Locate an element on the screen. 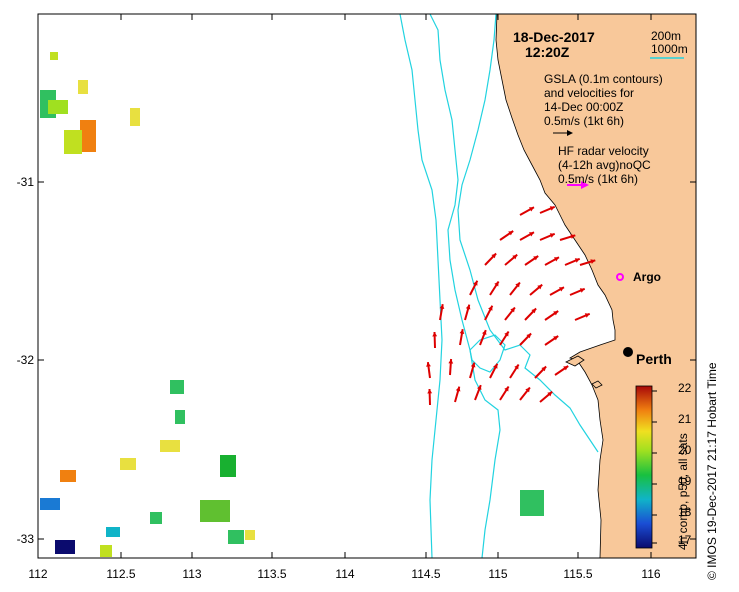 The width and height of the screenshot is (739, 592). hf-note-1: HF radar velocity is located at coordinates (603, 151).